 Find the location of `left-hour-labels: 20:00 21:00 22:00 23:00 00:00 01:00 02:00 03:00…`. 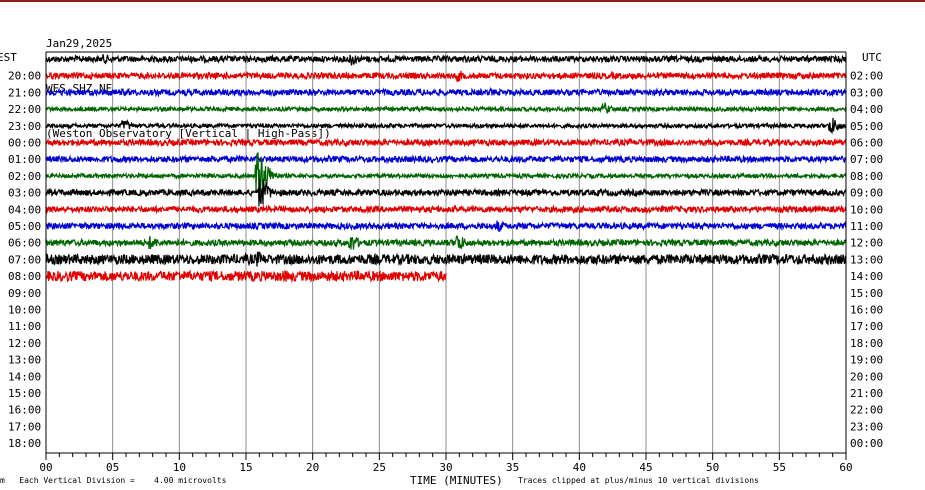

left-hour-labels: 20:00 21:00 22:00 23:00 00:00 01:00 02:00 03:00… is located at coordinates (24, 260).